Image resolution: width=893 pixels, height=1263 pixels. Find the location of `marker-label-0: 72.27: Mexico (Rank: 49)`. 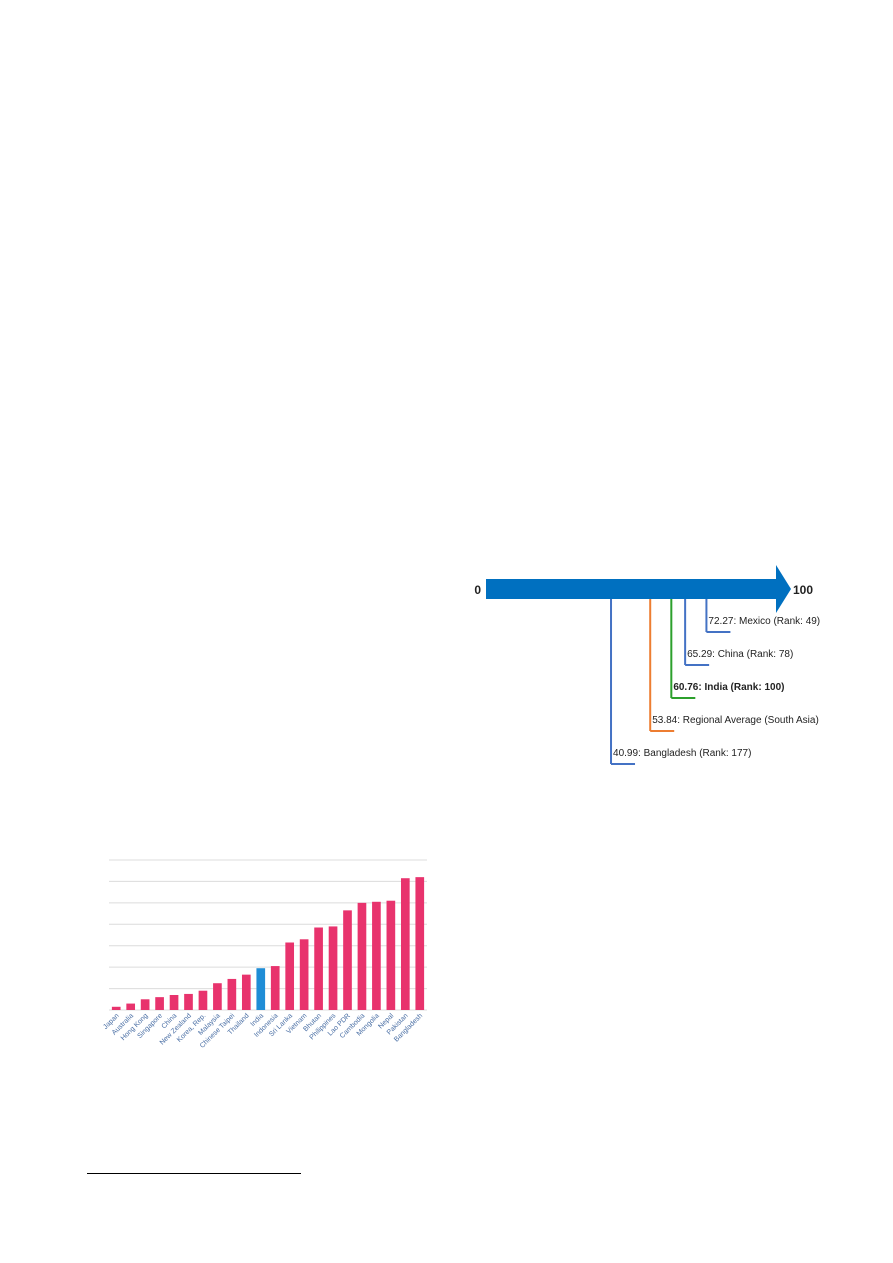

marker-label-0: 72.27: Mexico (Rank: 49) is located at coordinates (764, 621).